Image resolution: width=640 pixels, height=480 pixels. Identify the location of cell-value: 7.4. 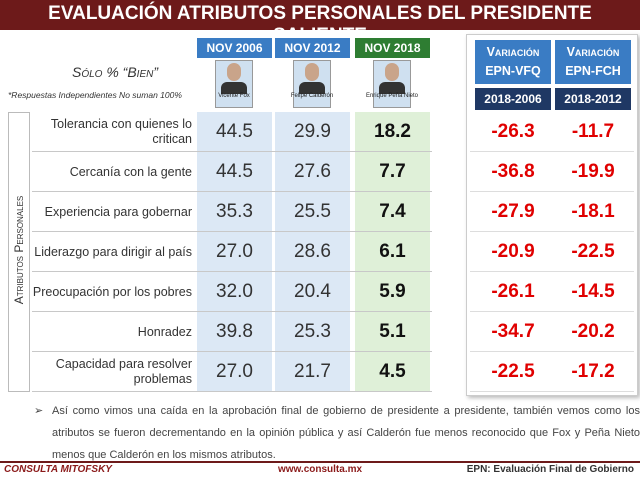
(392, 211).